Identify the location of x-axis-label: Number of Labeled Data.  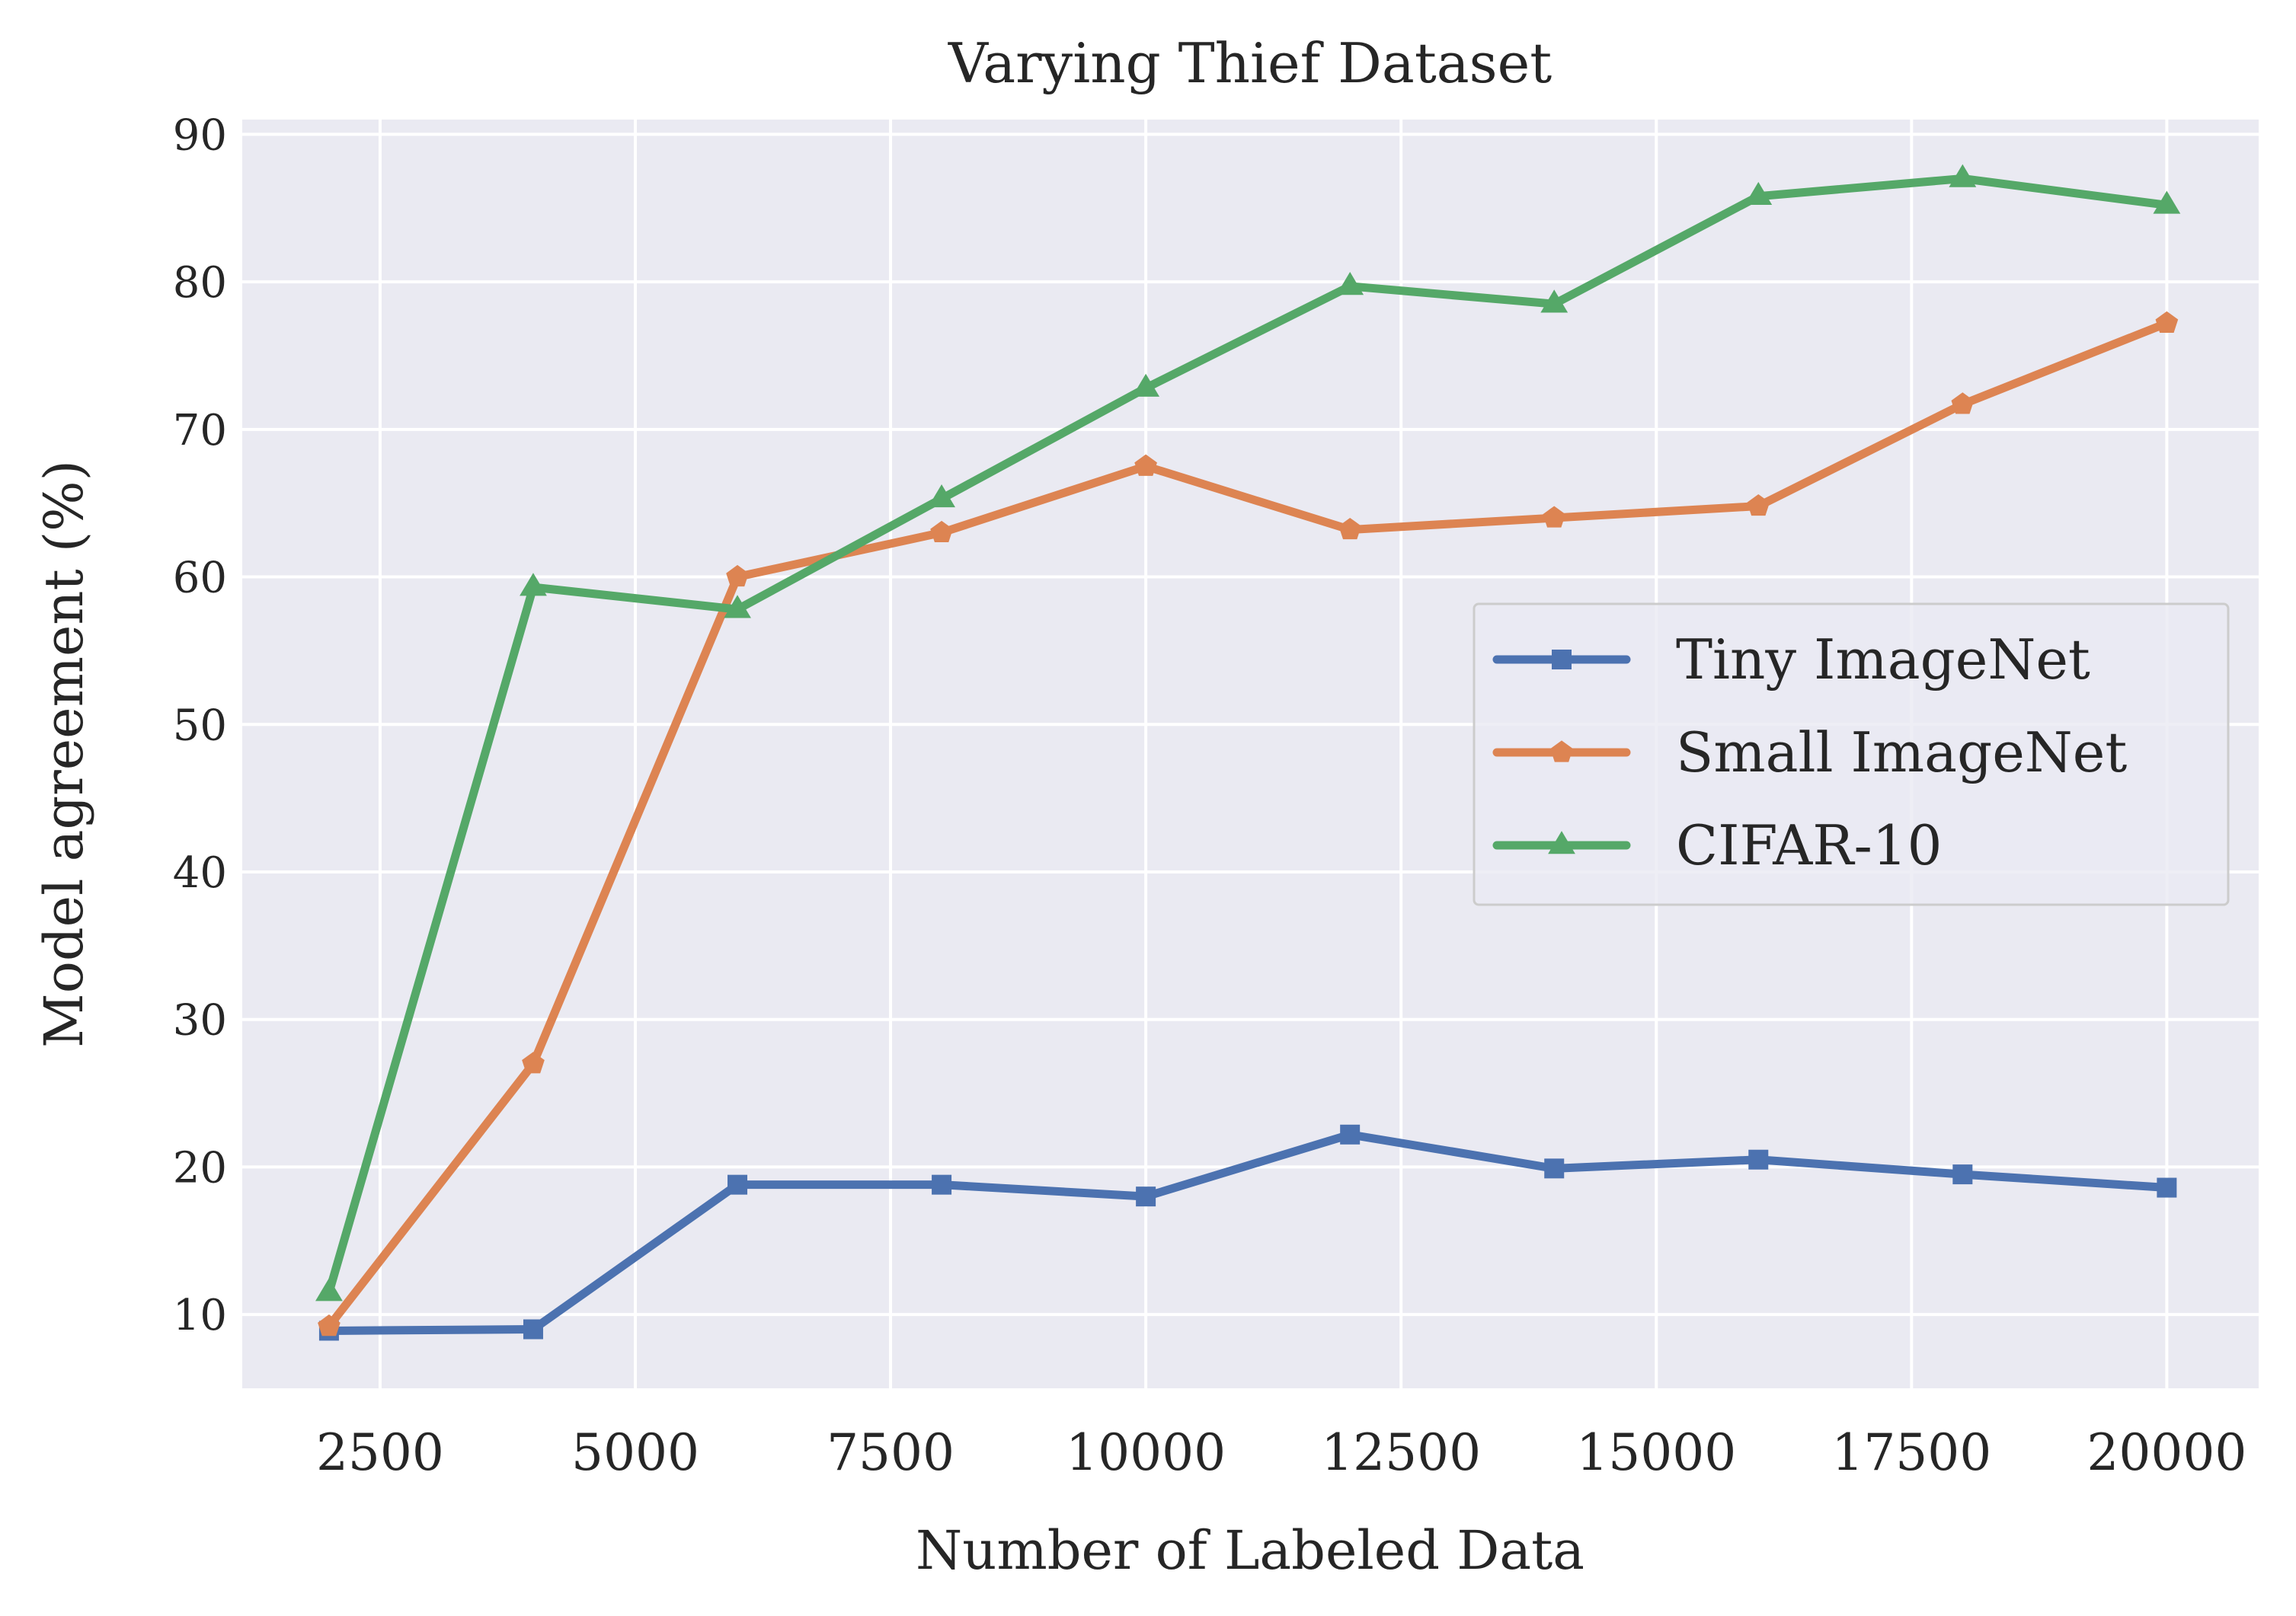
(1250, 1550).